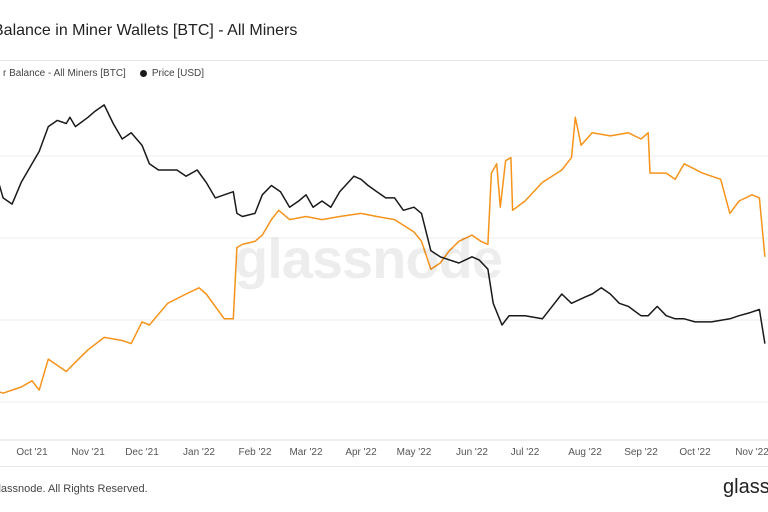 The height and width of the screenshot is (512, 768). I want to click on x-tick-label: Nov '22, so click(751, 452).